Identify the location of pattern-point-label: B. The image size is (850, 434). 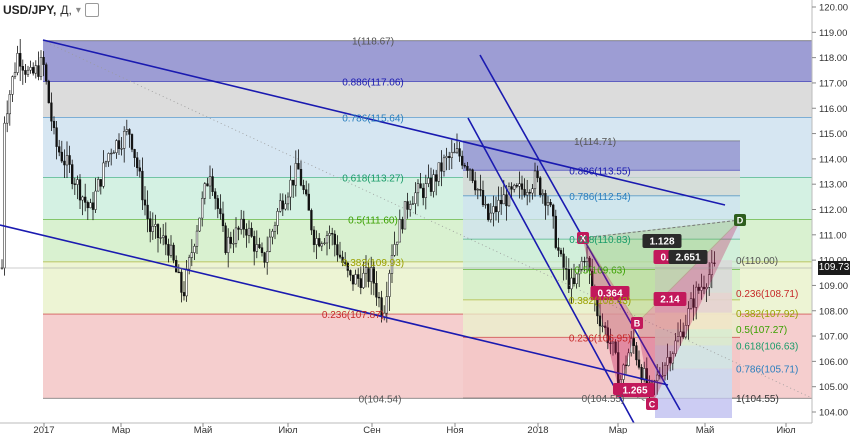
(637, 324).